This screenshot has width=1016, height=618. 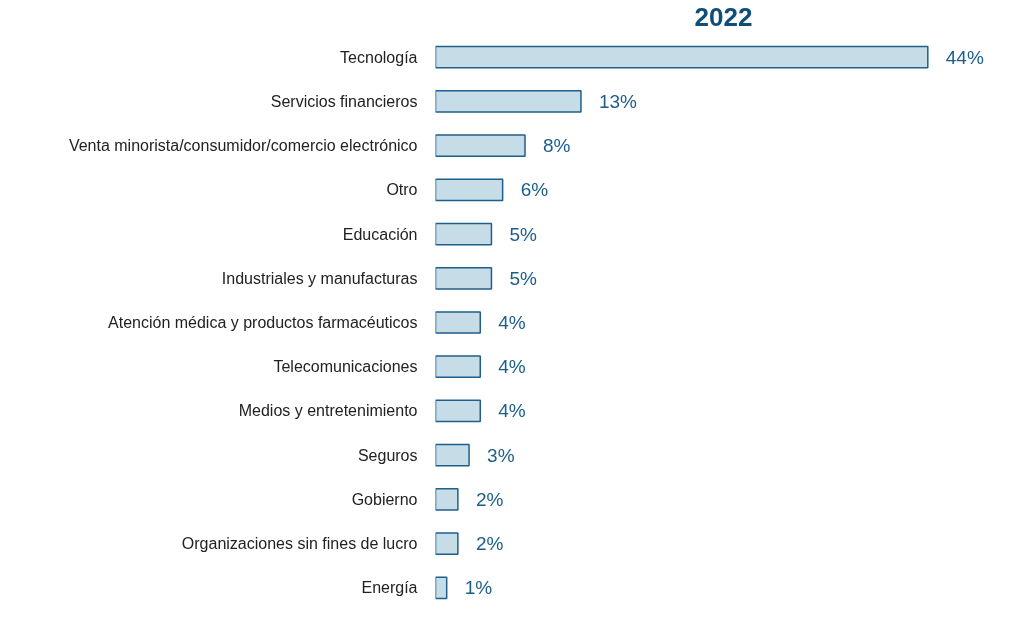 I want to click on y-tick-label: Industriales y manufacturas, so click(x=319, y=278).